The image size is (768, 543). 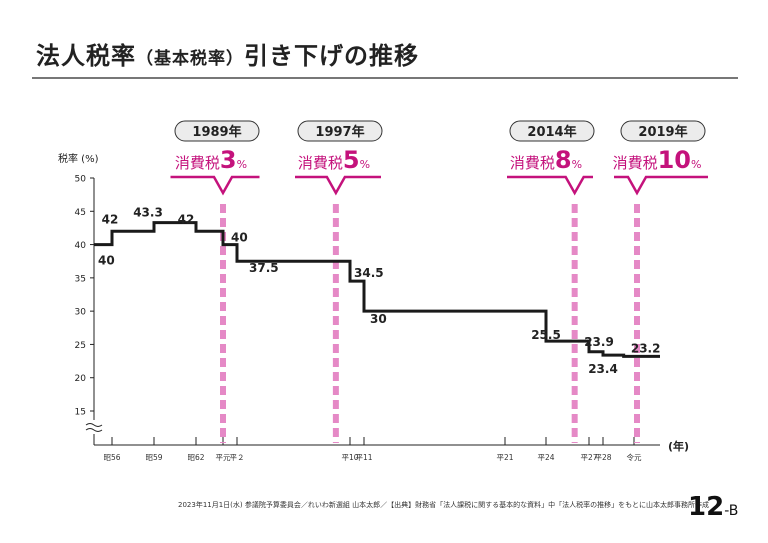 I want to click on page-number-suffix: -B, so click(x=731, y=511).